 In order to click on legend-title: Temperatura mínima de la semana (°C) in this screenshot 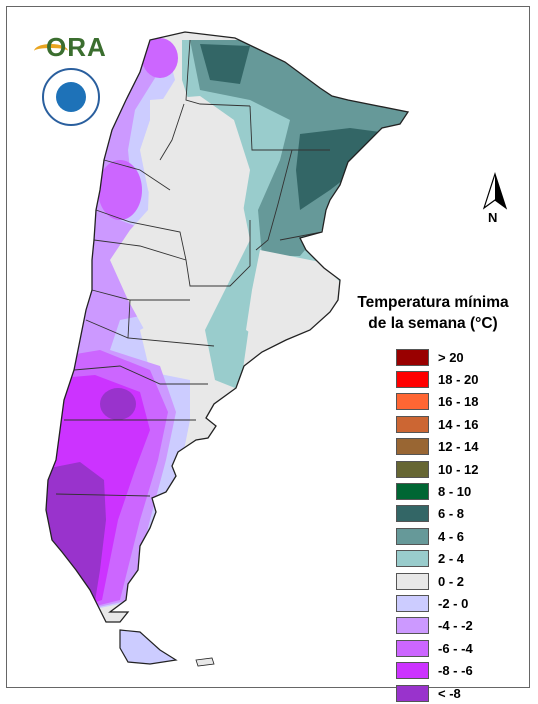, I will do `click(433, 313)`.